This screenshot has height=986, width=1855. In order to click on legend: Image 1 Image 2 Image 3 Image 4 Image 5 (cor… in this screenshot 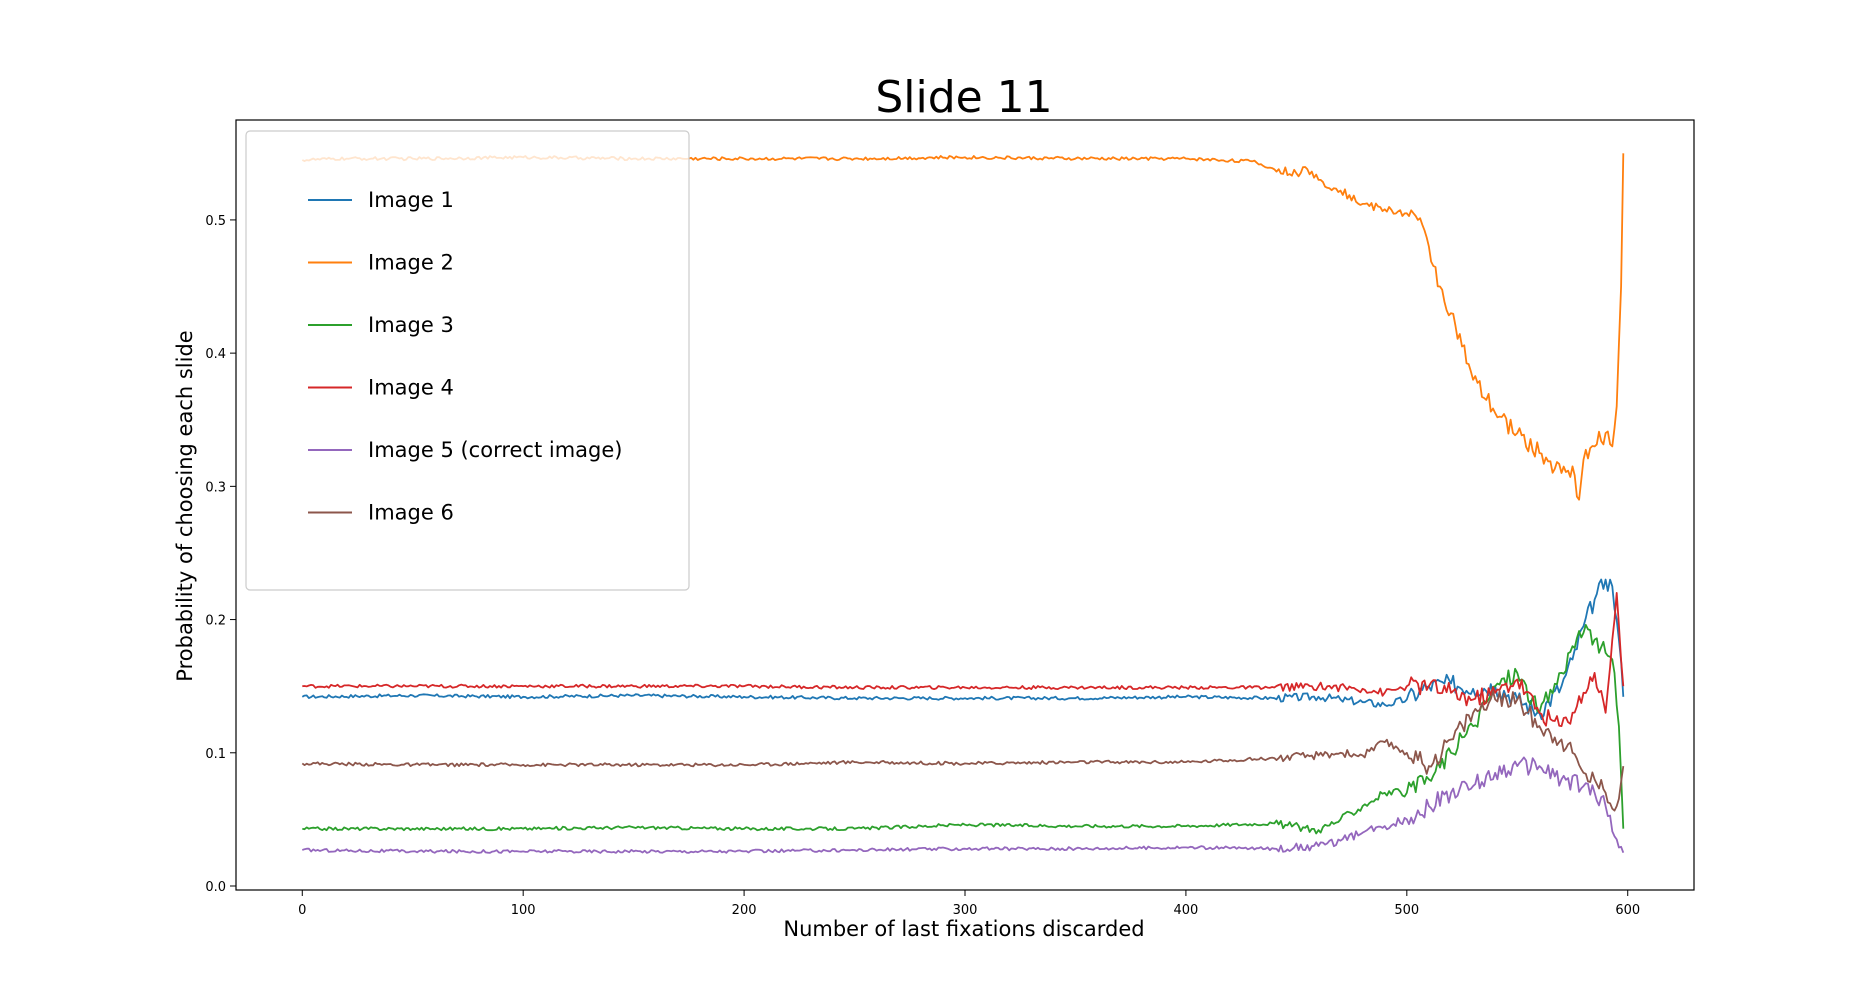, I will do `click(467, 360)`.